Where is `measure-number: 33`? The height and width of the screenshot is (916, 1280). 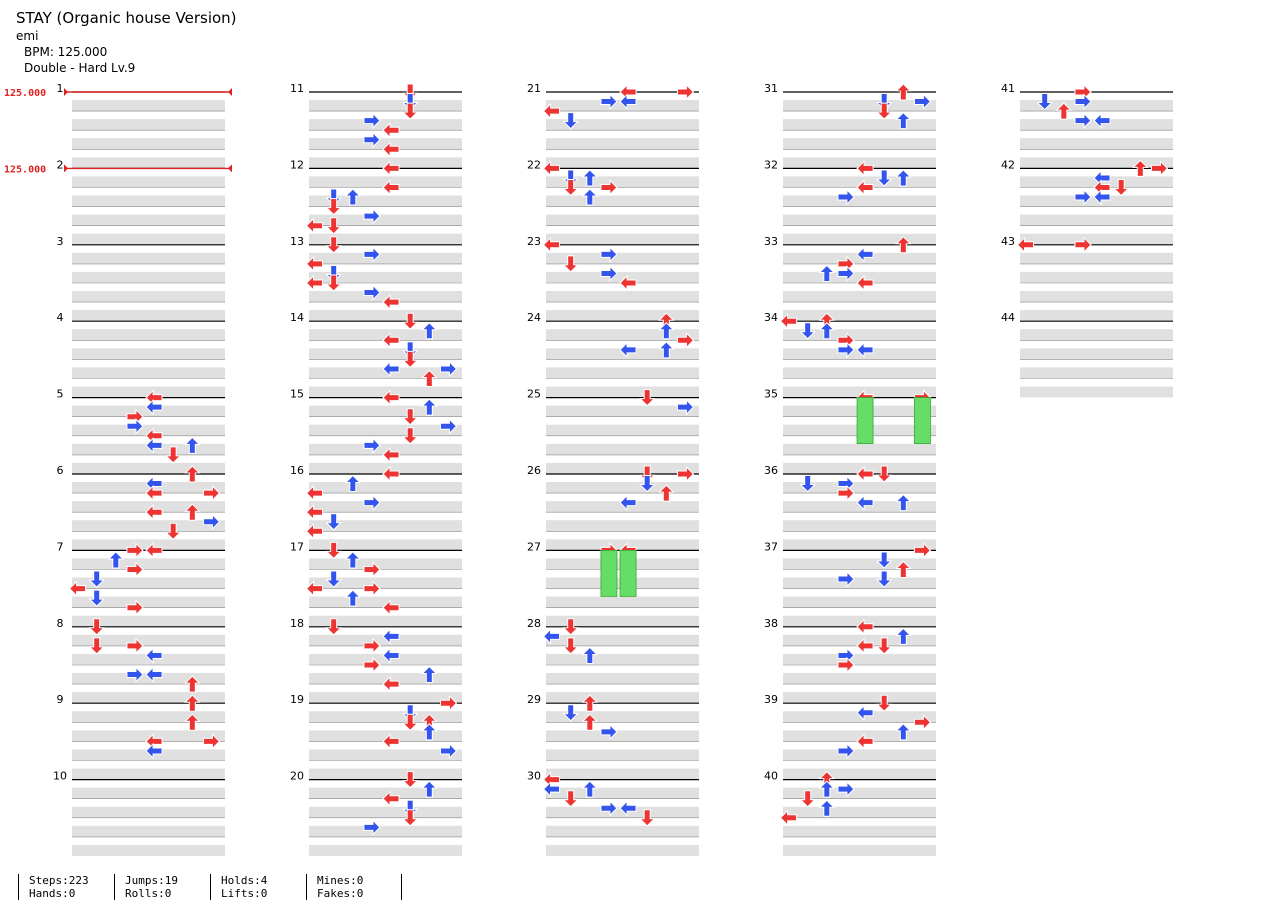
measure-number: 33 is located at coordinates (771, 241).